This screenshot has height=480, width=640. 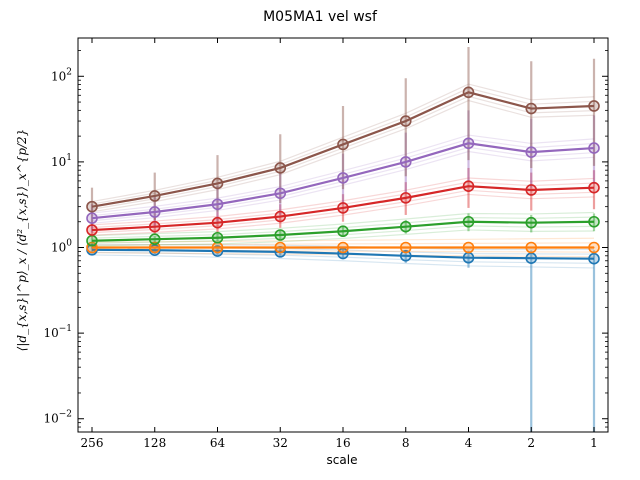 I want to click on y-tick-label-3: 10¹, so click(x=61, y=161).